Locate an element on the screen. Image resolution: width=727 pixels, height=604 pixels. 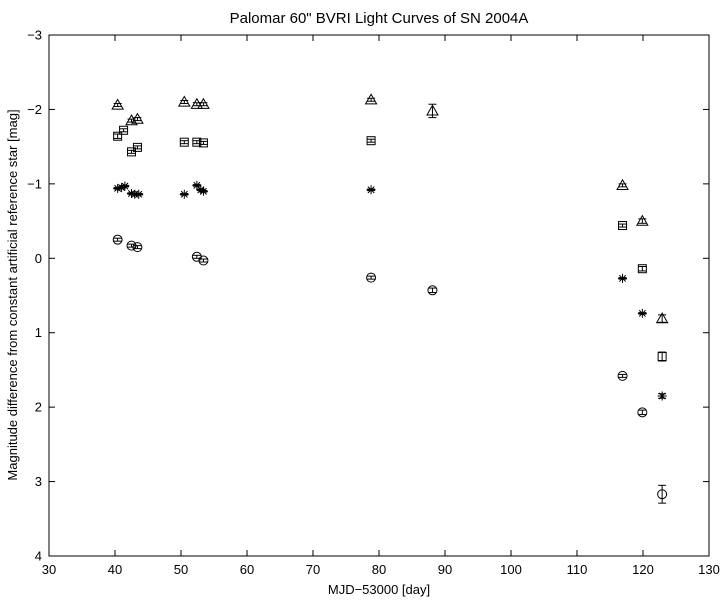
x-tick-label: 70 is located at coordinates (313, 569).